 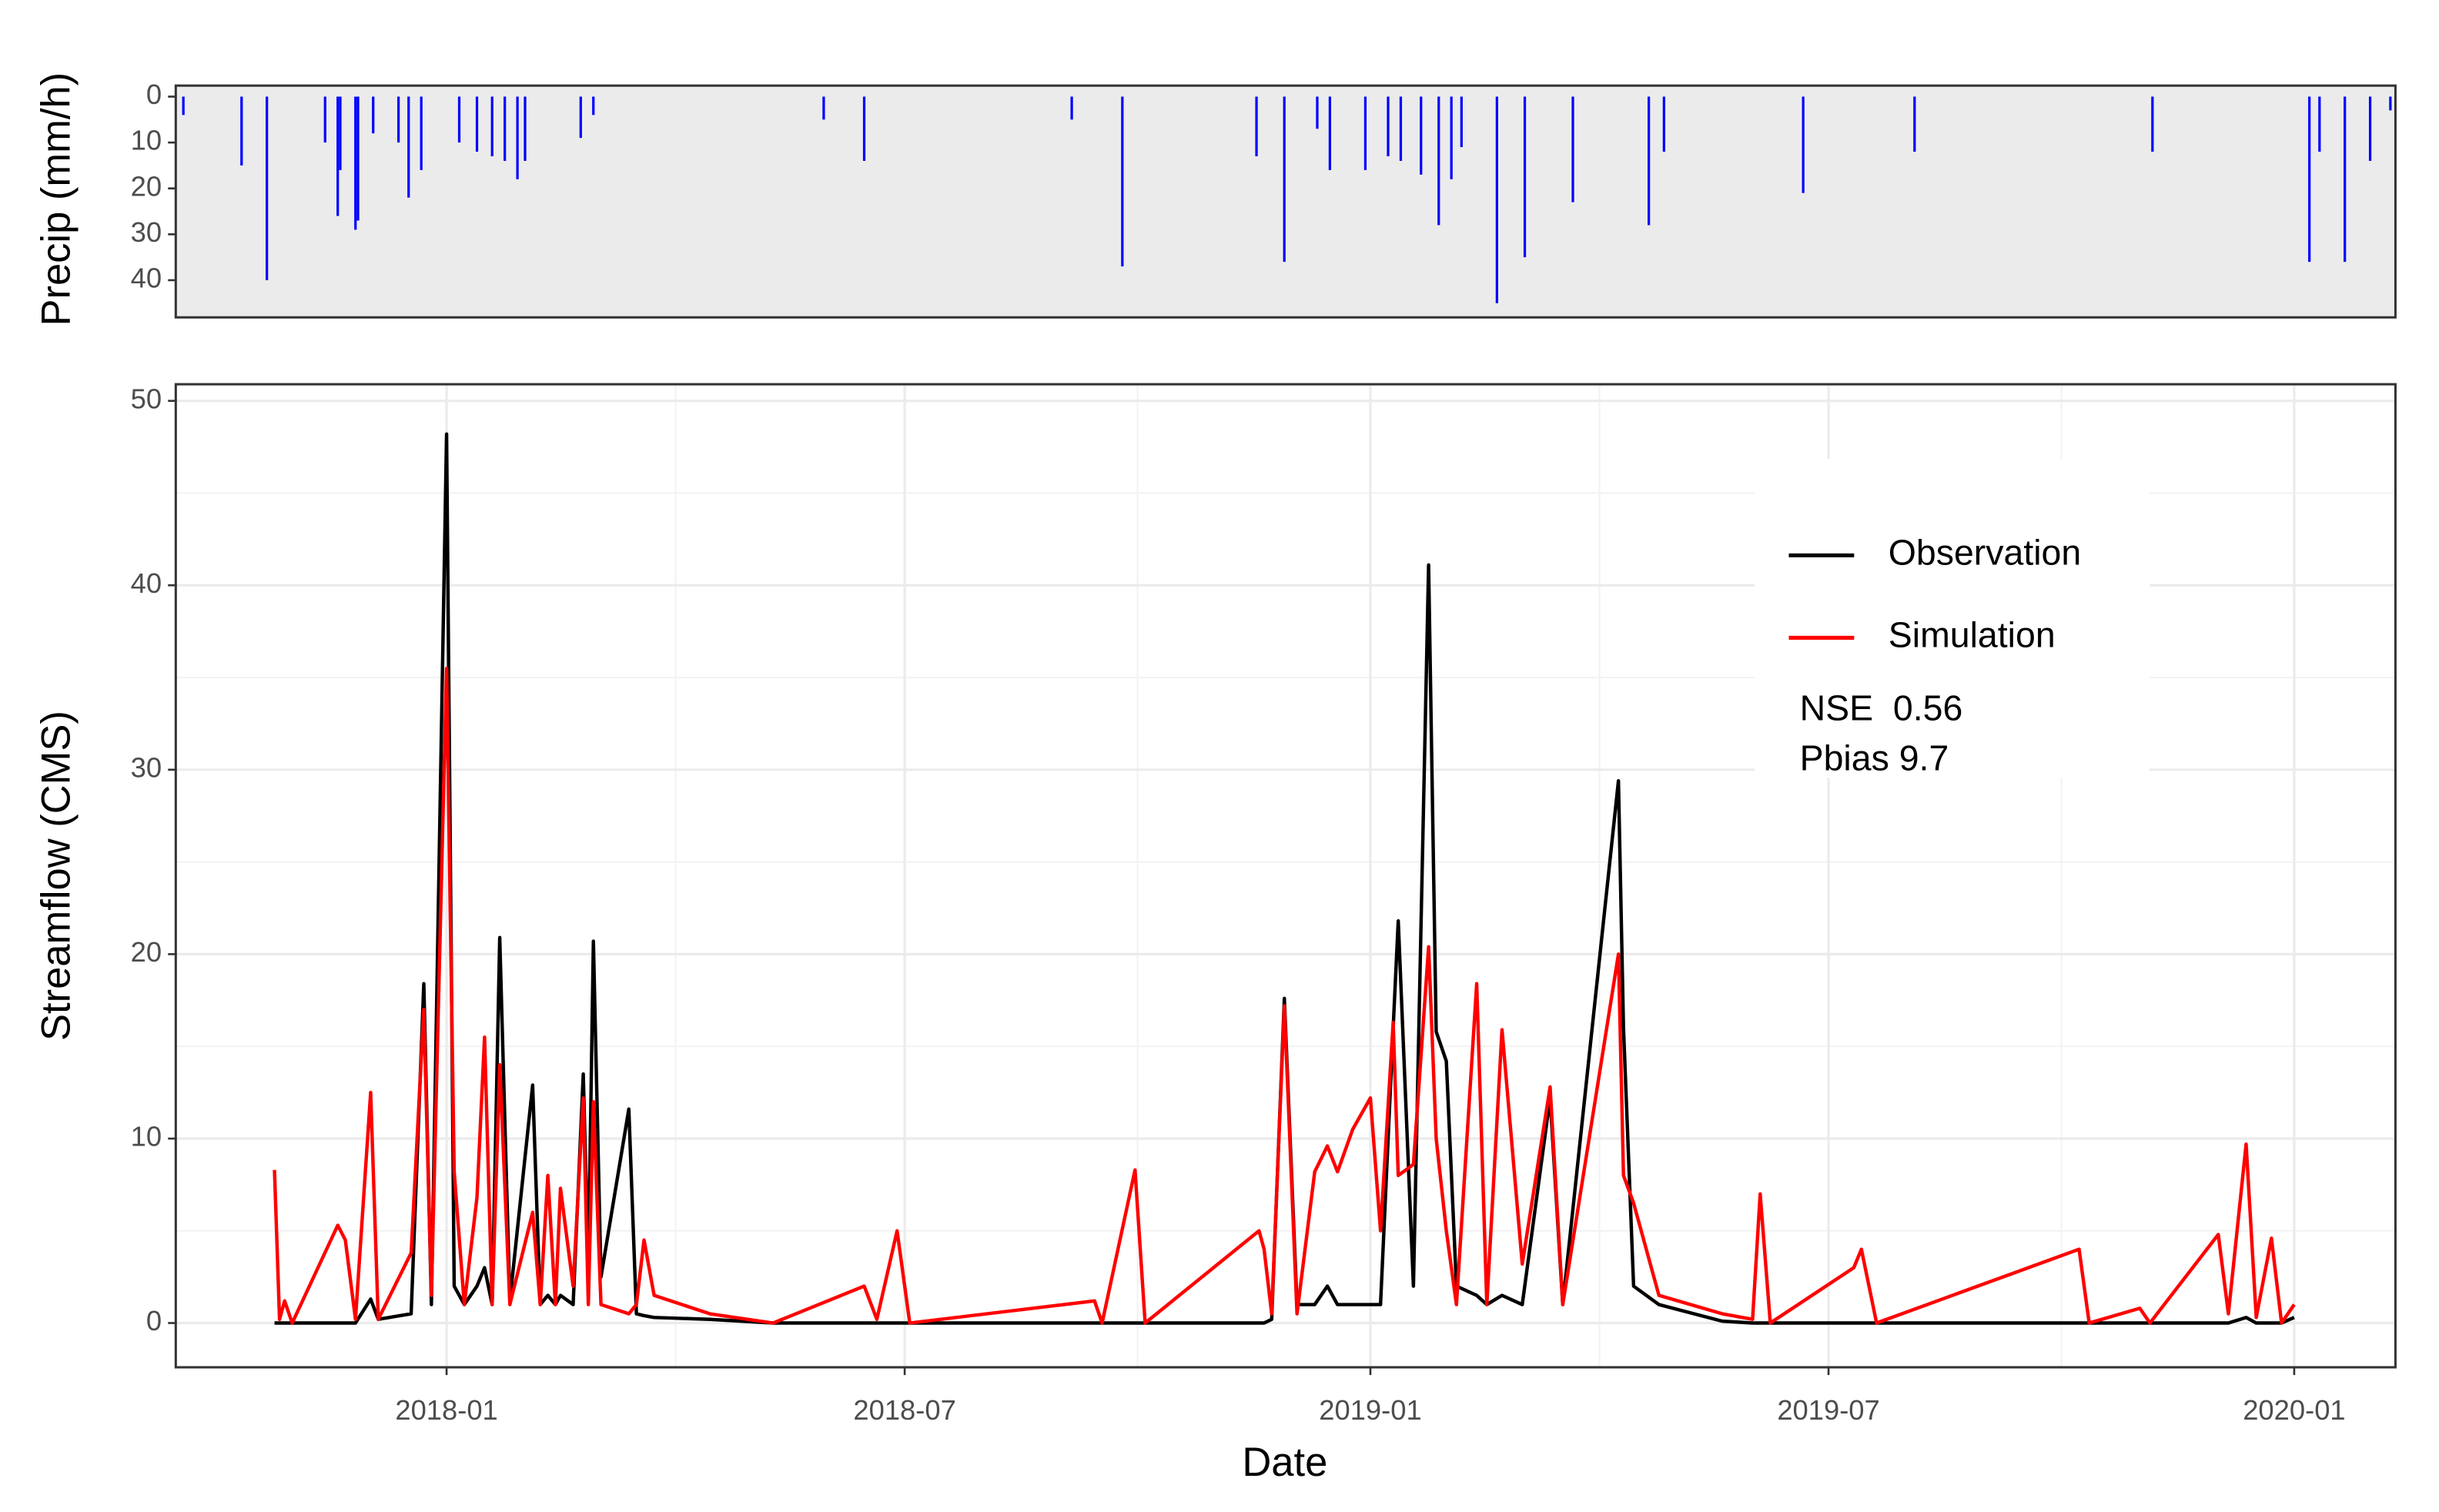 I want to click on precip-chart: 0 10 20 30 40, so click(x=1261, y=191).